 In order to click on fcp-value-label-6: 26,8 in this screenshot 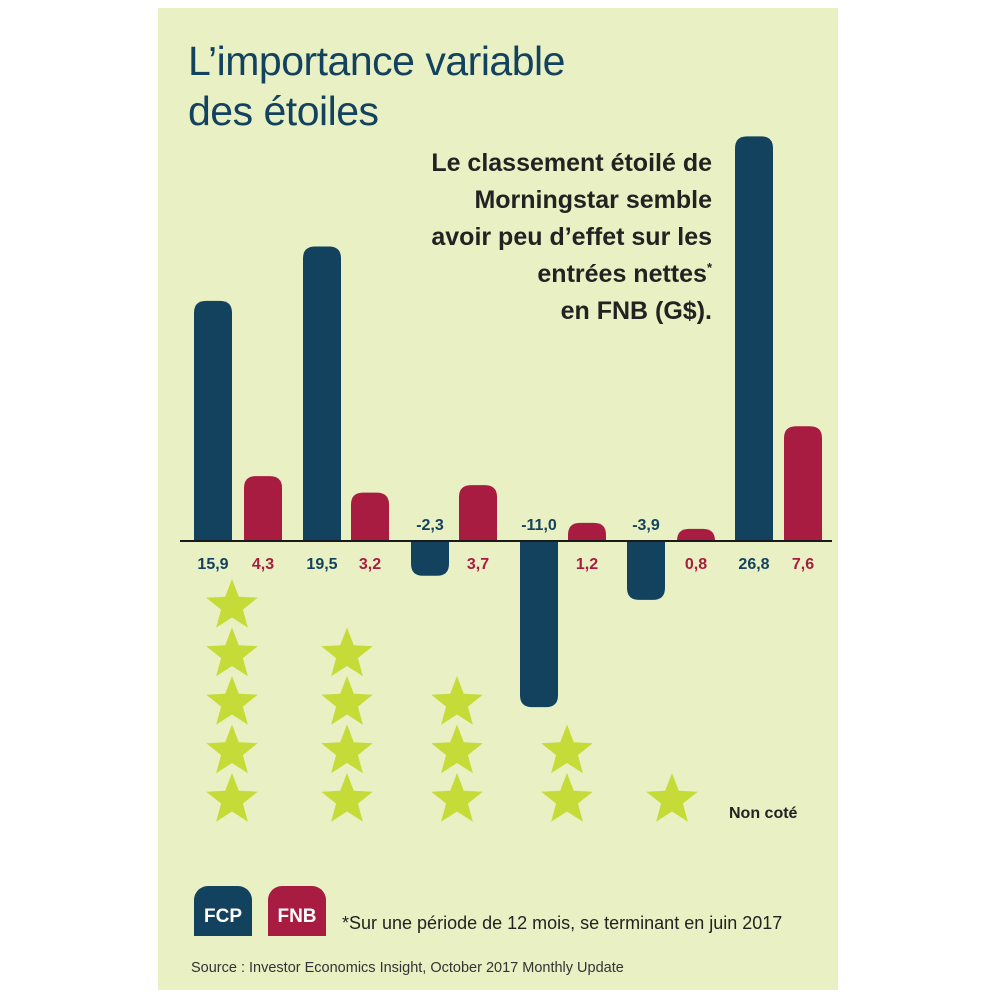, I will do `click(753, 564)`.